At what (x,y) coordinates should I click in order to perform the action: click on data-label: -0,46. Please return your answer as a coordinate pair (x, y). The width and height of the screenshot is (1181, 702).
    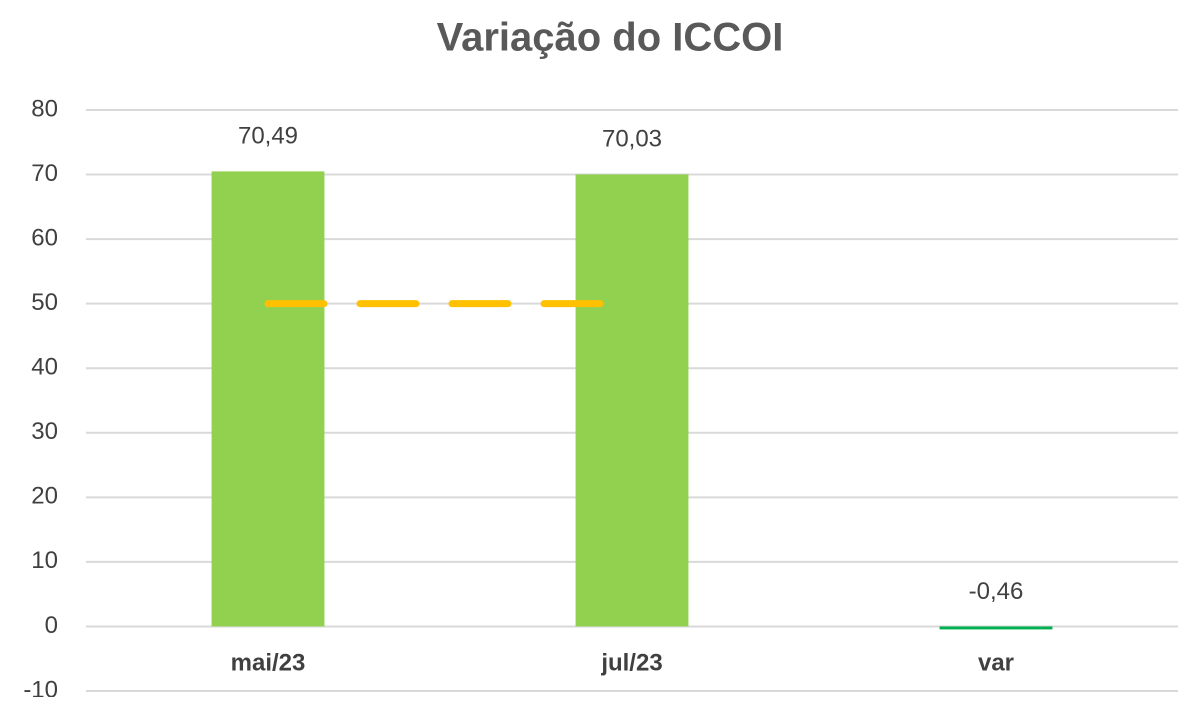
    Looking at the image, I should click on (996, 591).